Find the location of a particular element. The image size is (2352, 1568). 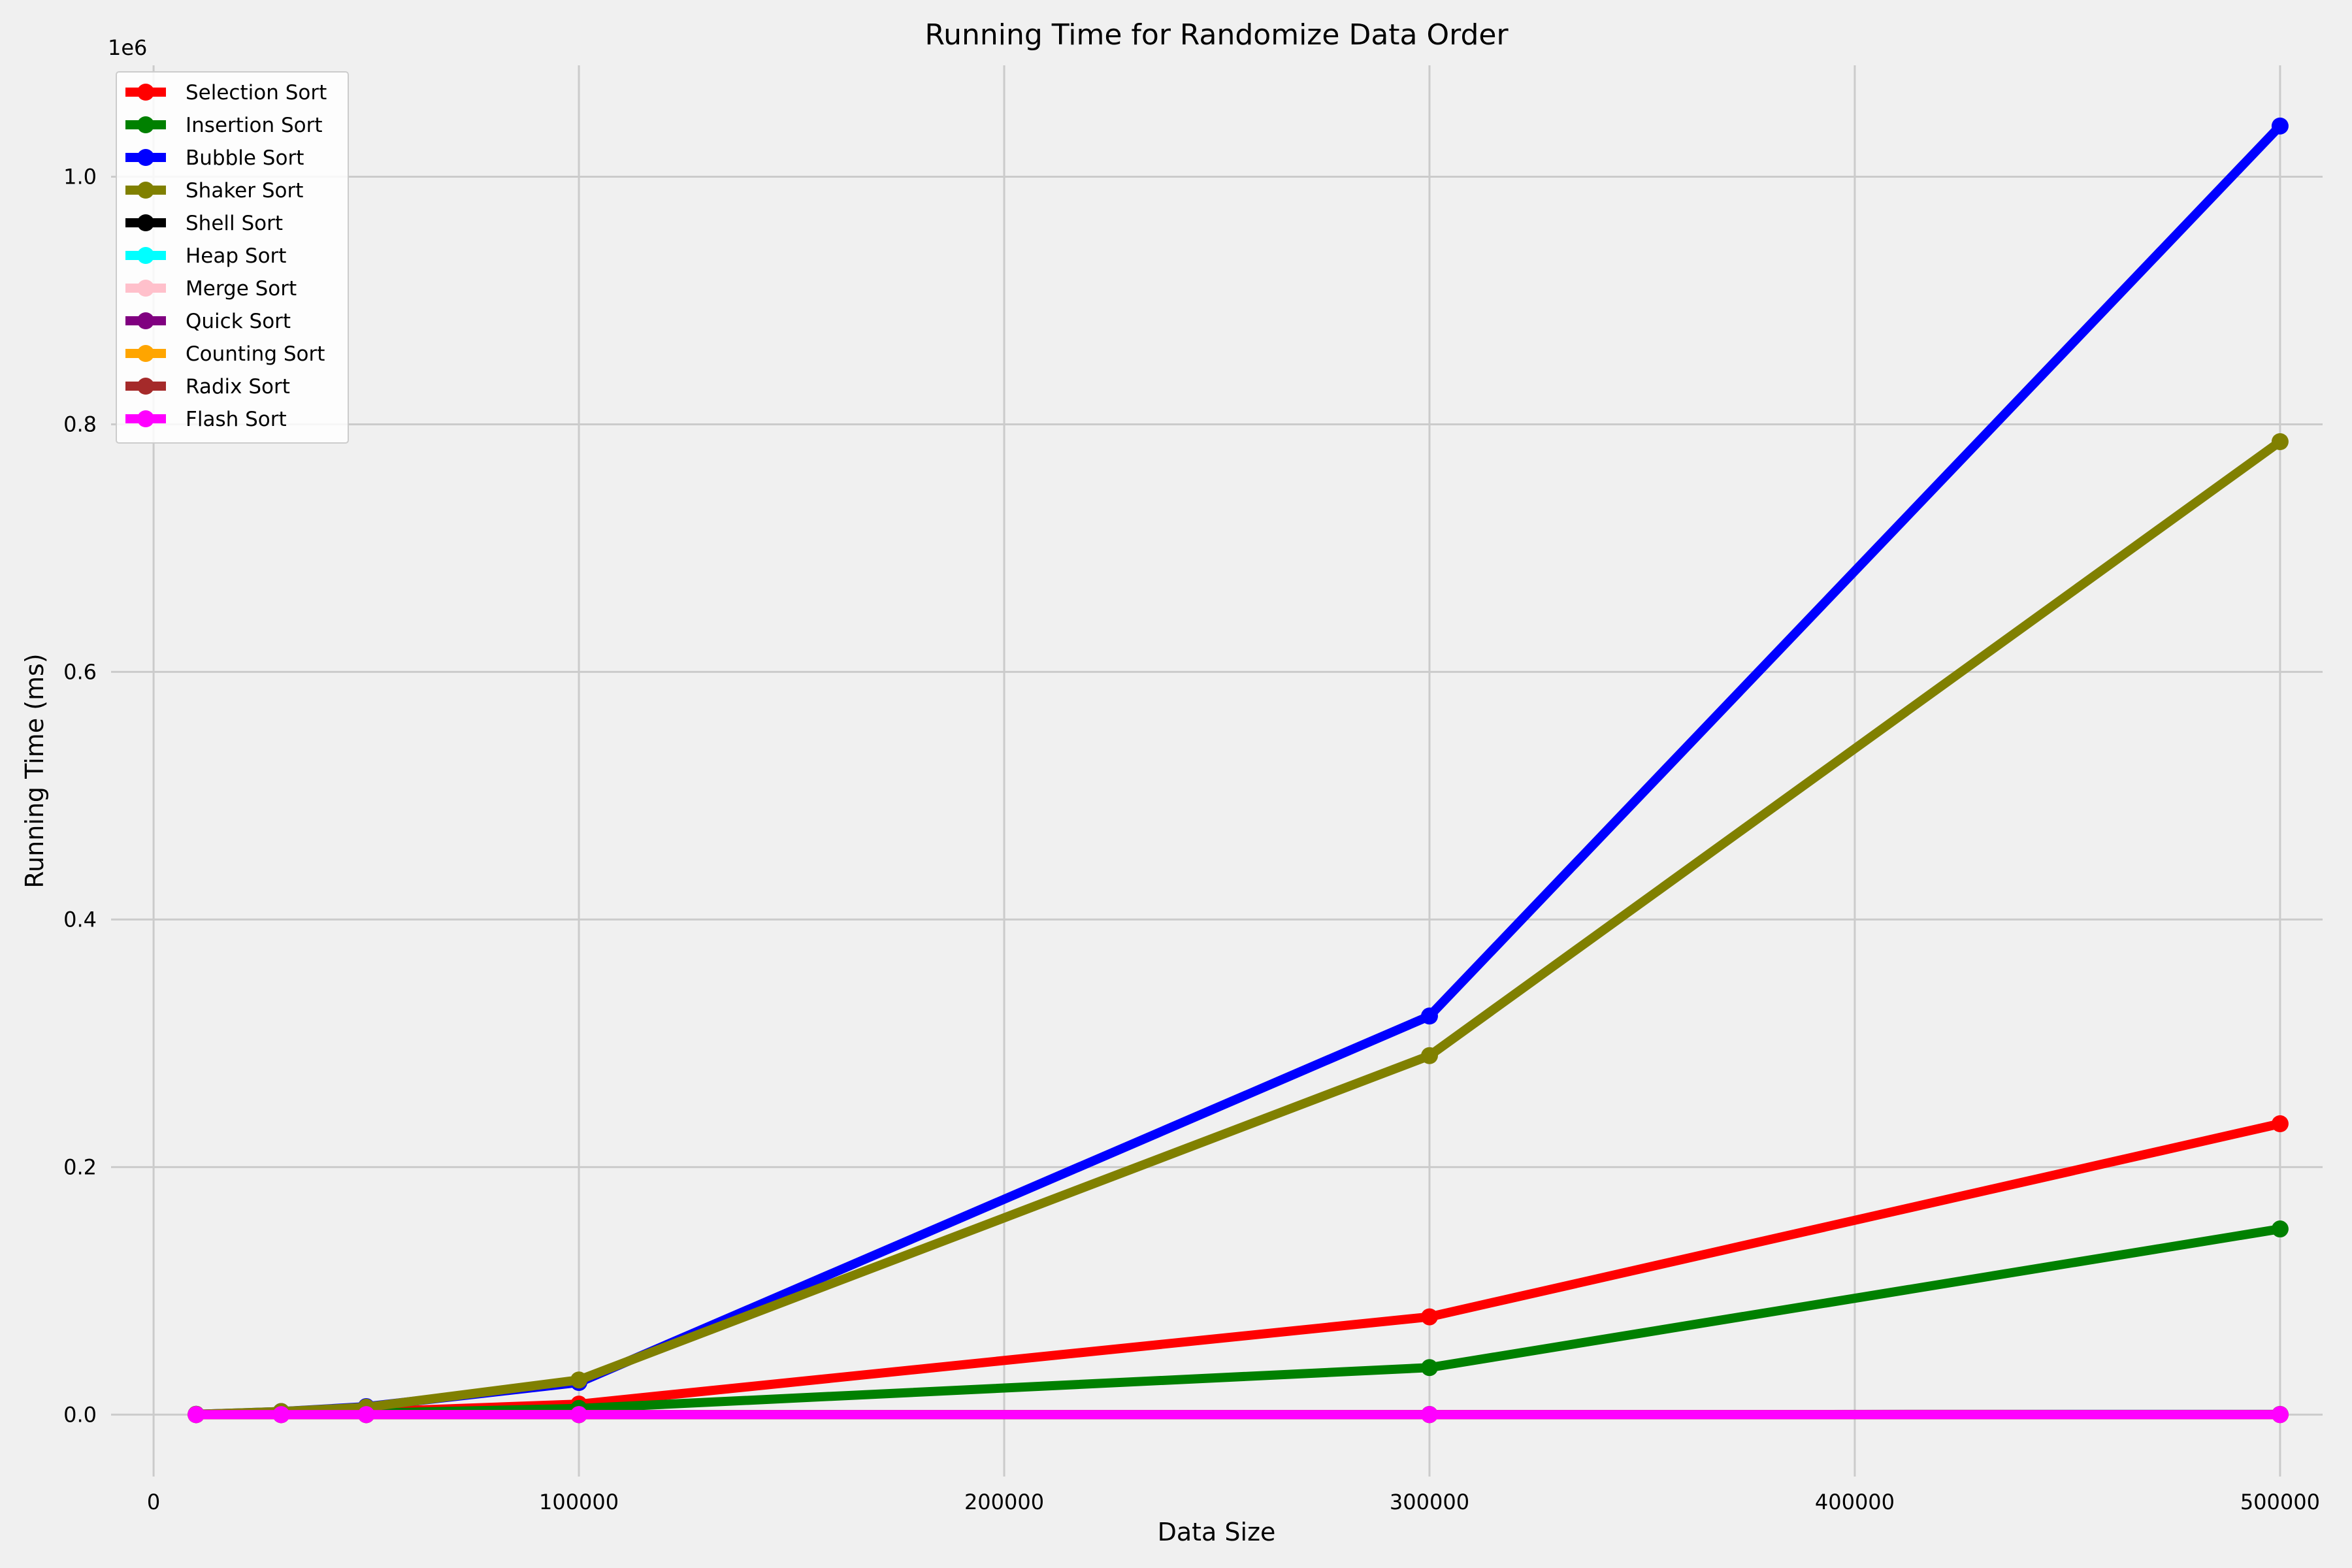

legend-label-counting-sort: Counting Sort is located at coordinates (255, 354).